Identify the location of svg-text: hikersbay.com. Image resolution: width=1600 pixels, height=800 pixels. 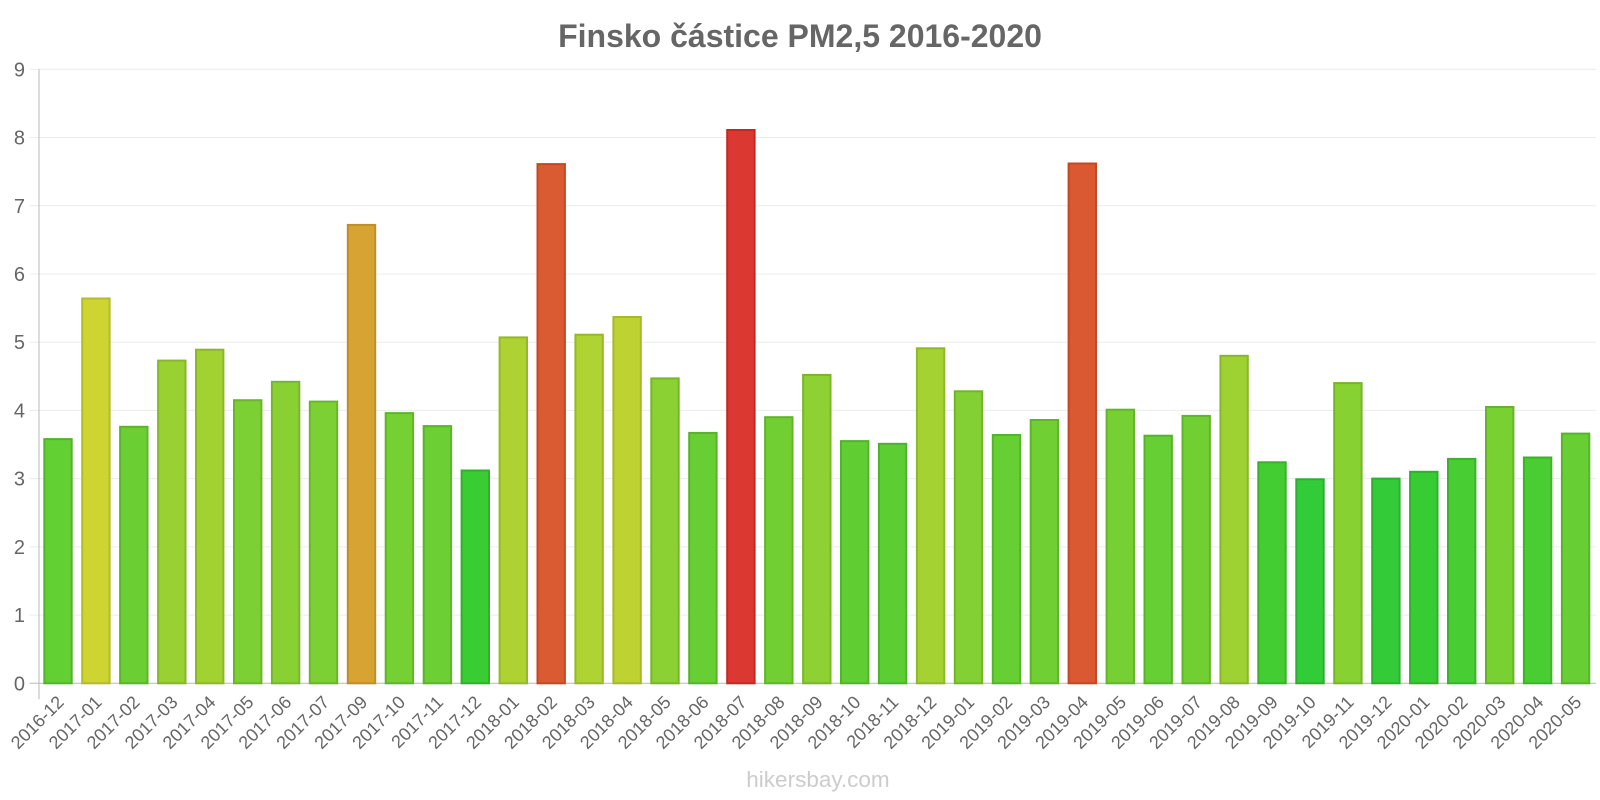
(817, 779).